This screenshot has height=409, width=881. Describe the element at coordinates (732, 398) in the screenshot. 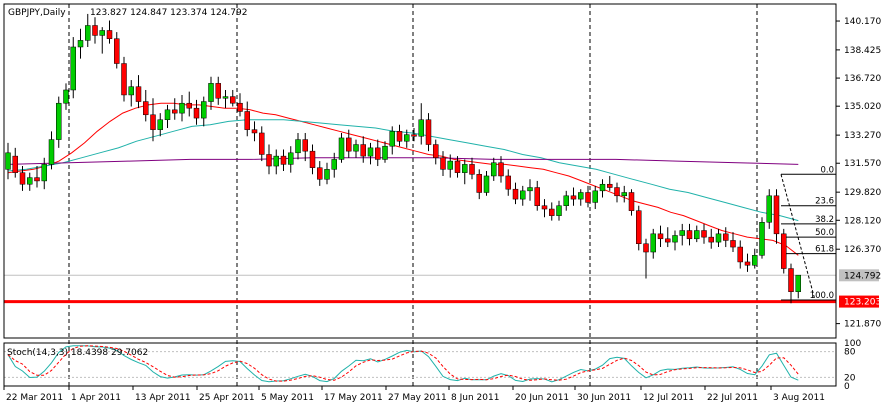

I see `x-tick-label: 22 Jul 2011` at that location.